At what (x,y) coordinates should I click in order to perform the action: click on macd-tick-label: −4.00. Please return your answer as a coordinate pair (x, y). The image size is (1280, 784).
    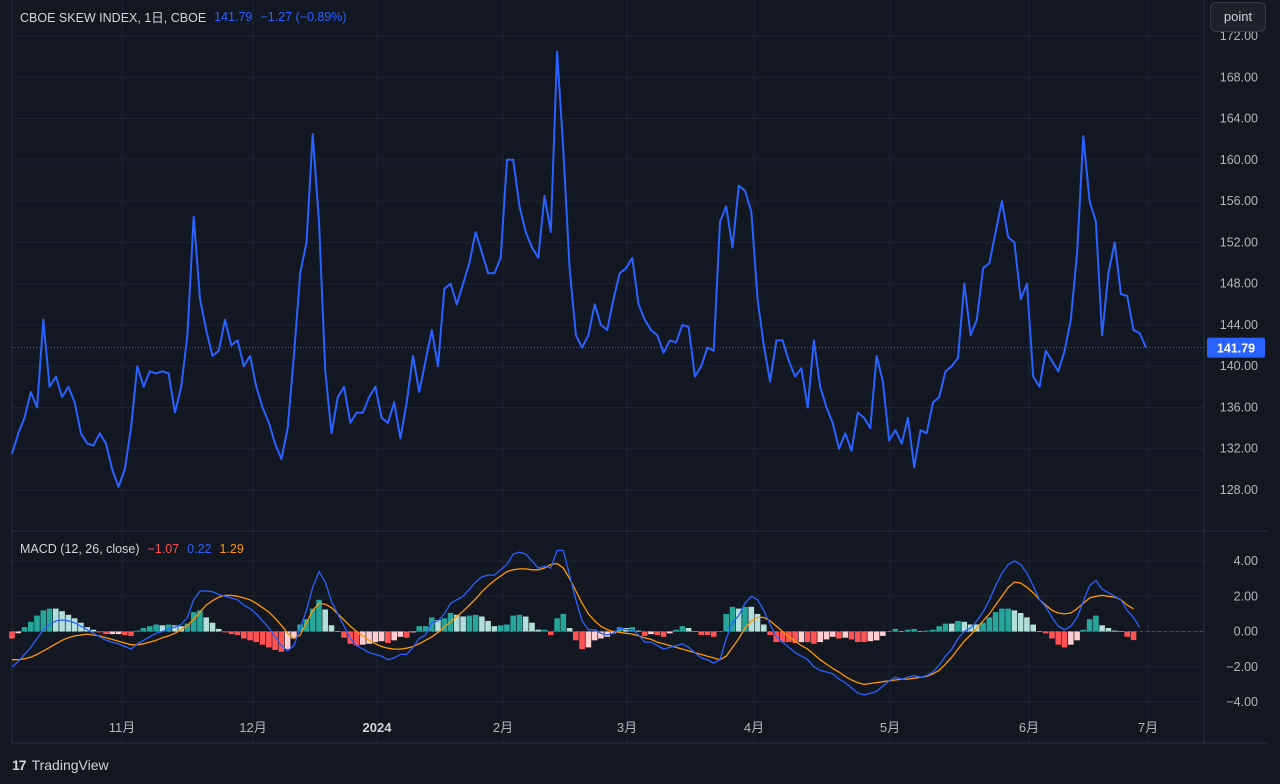
    Looking at the image, I should click on (1242, 702).